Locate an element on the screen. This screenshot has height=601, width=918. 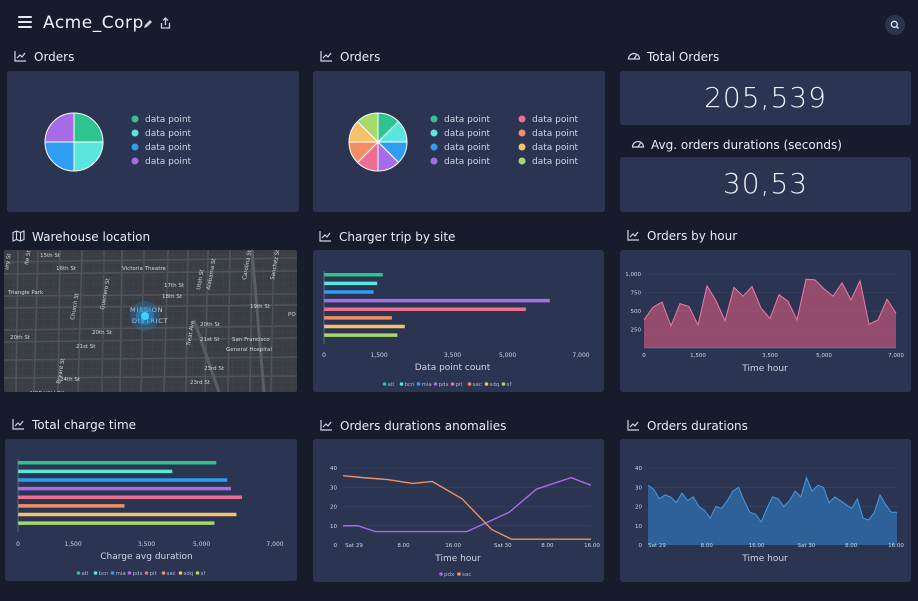
y-tick-label: 30 is located at coordinates (333, 488).